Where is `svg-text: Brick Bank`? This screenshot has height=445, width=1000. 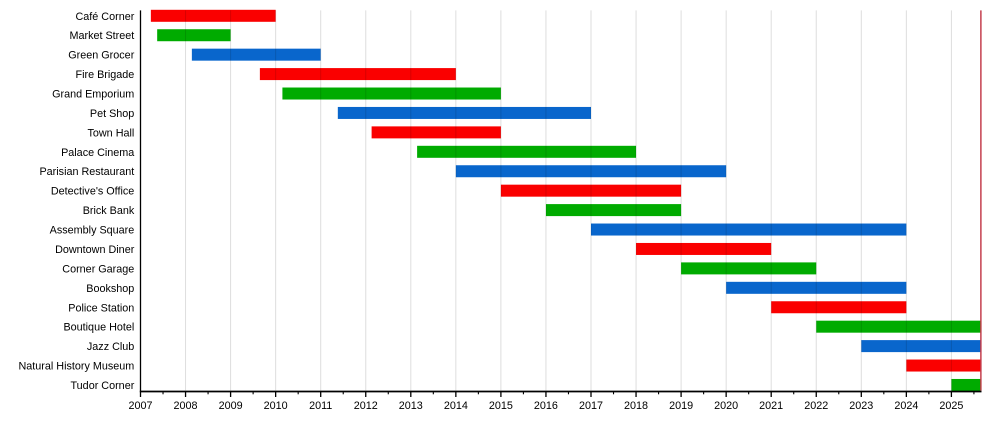
svg-text: Brick Bank is located at coordinates (109, 211).